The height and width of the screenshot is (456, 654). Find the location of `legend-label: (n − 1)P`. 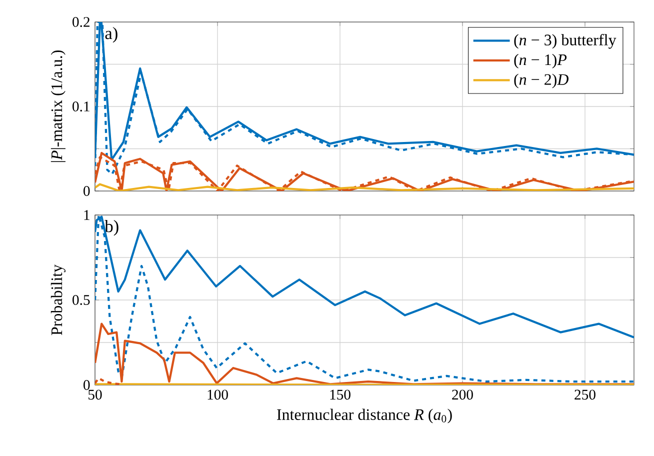

legend-label: (n − 1)P is located at coordinates (540, 61).